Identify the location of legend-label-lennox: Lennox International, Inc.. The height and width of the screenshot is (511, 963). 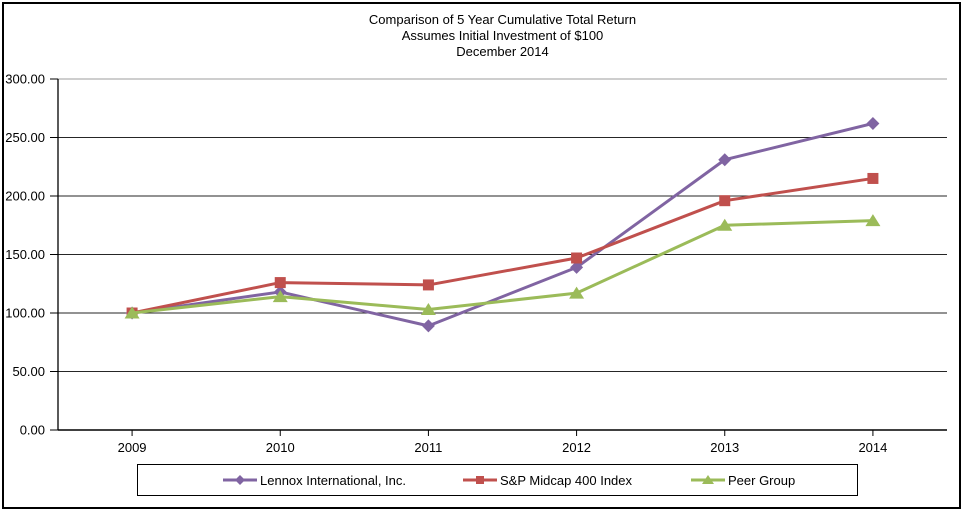
(333, 480).